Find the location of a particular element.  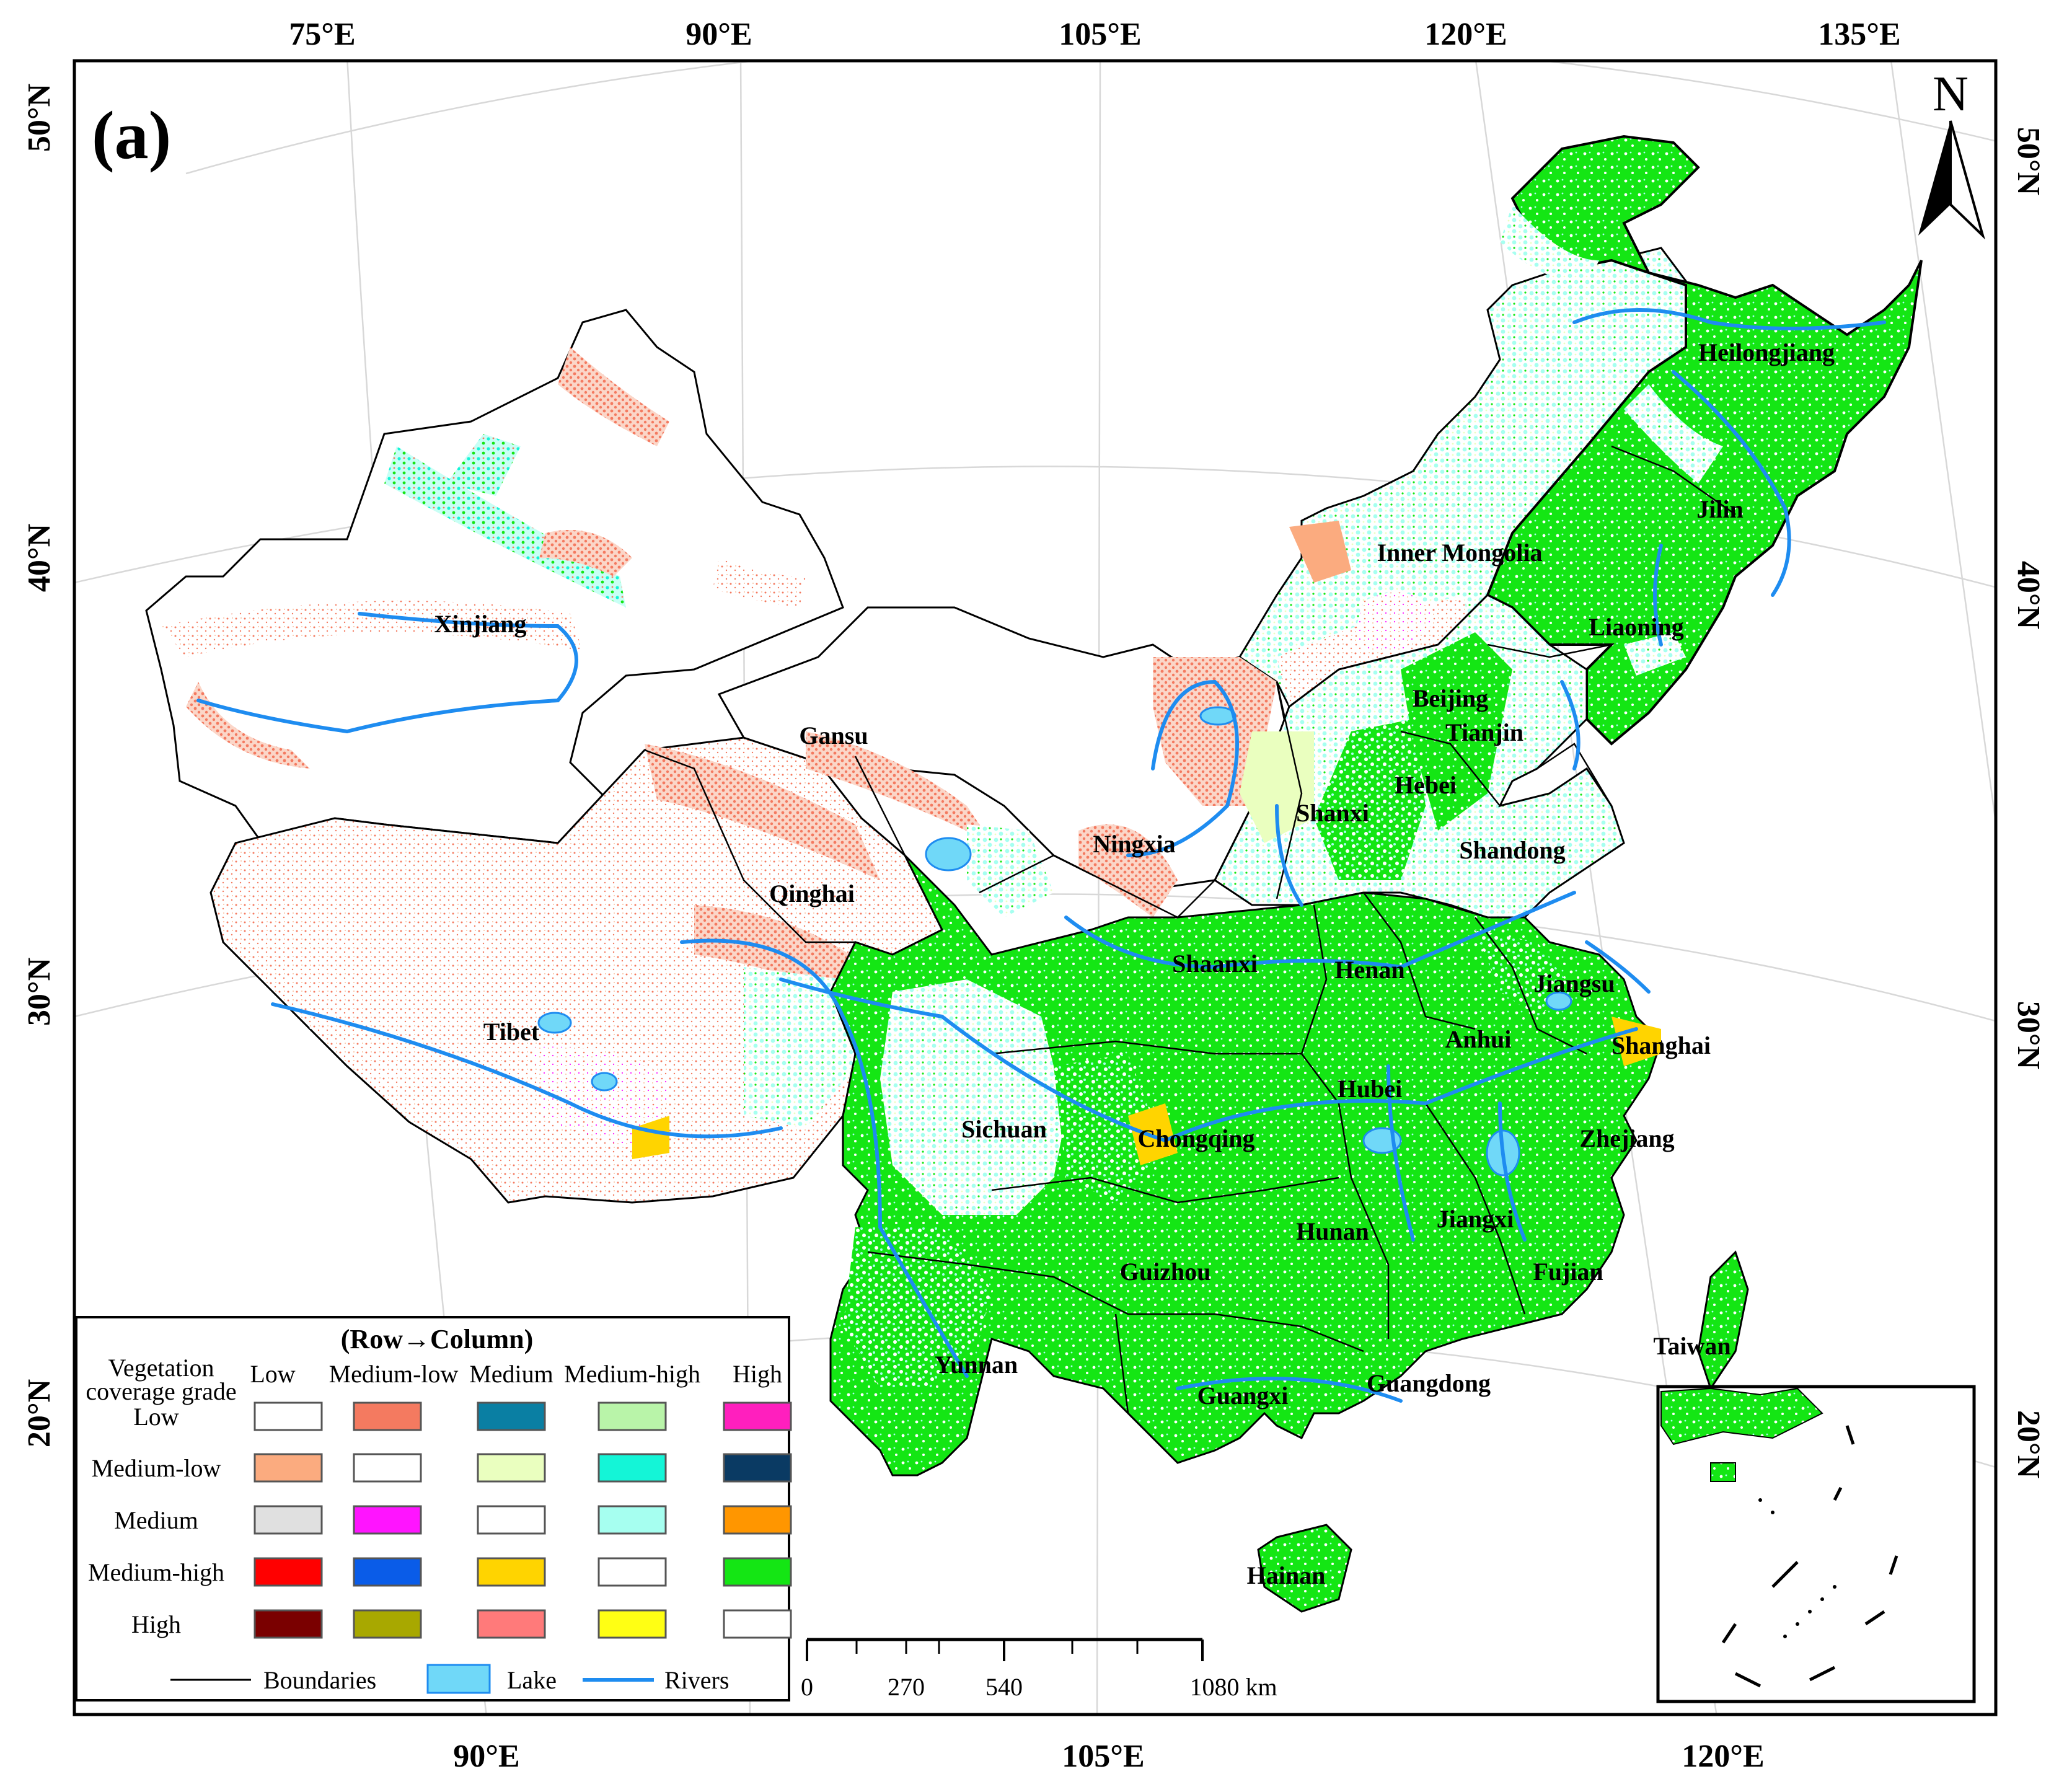

north-arrow-left-icon is located at coordinates (1935, 178).